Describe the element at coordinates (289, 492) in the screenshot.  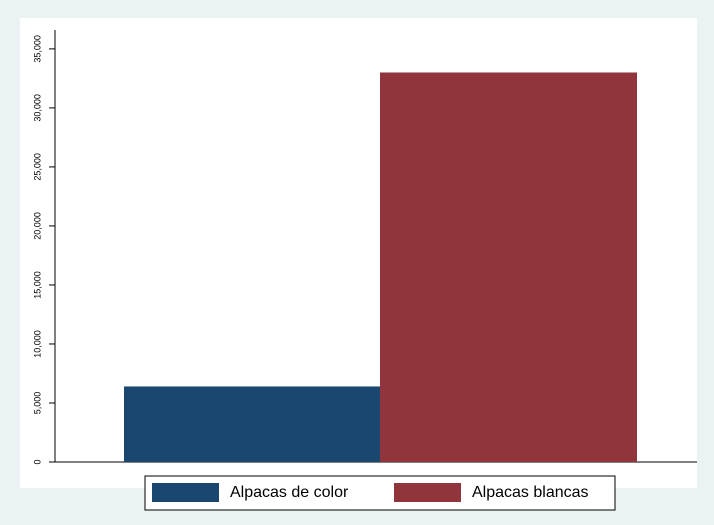
I see `legend-label: Alpacas de color` at that location.